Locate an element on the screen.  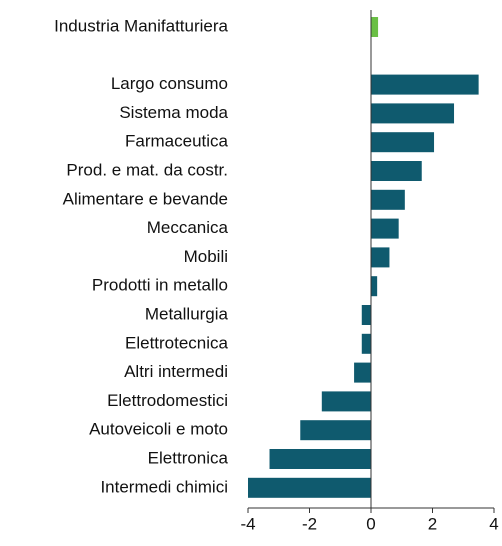
x-tick-label: -4 is located at coordinates (247, 523).